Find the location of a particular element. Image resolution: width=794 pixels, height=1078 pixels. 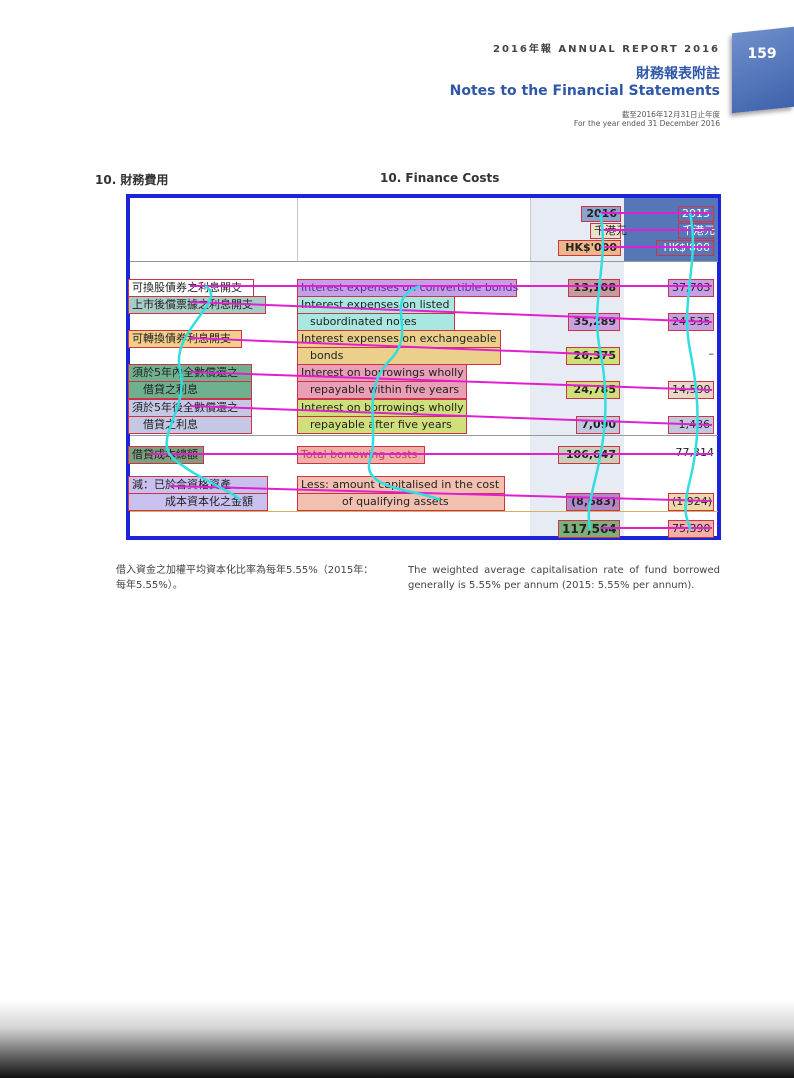

less-value-prior: (1,924) is located at coordinates (691, 502).